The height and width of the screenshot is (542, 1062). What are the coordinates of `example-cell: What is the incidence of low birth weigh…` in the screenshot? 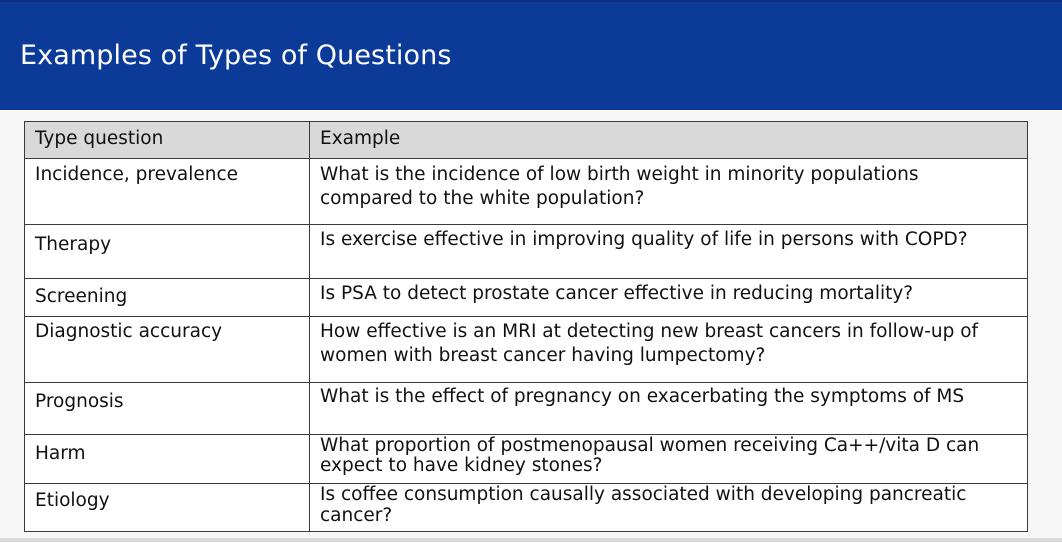 It's located at (668, 191).